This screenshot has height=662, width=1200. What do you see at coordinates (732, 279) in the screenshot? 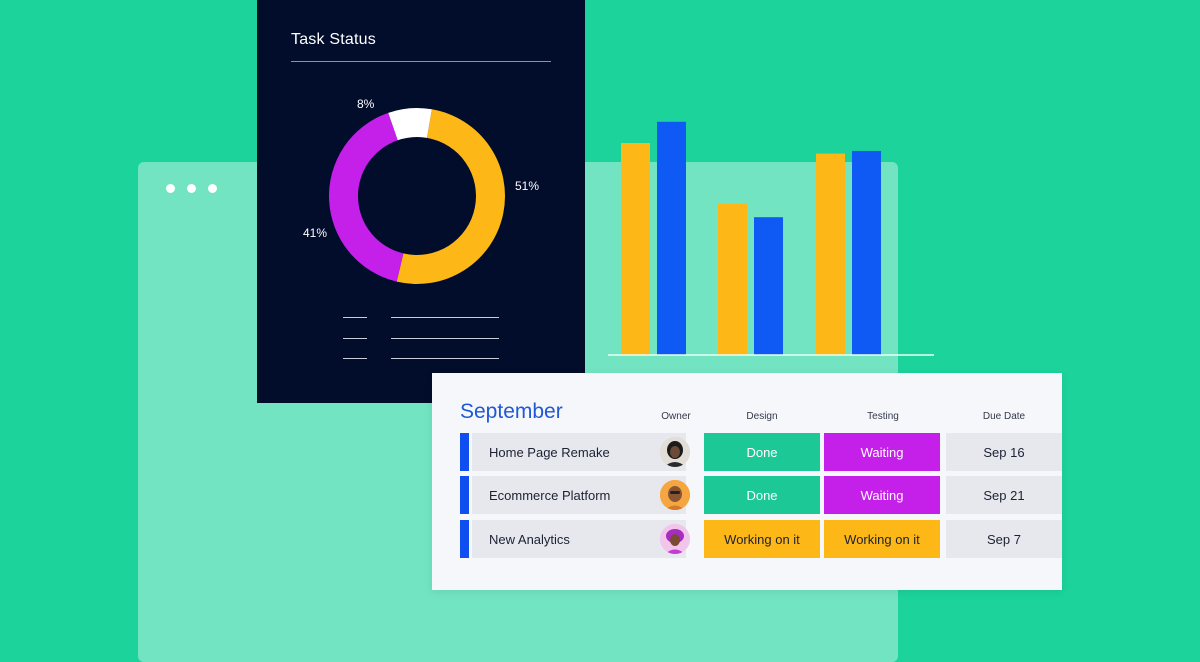
I see `bar-s0-c1` at bounding box center [732, 279].